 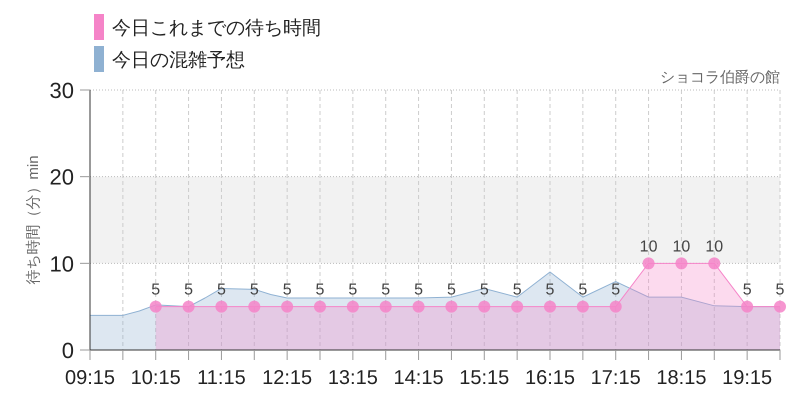 What do you see at coordinates (178, 60) in the screenshot?
I see `legend-label: 今日の混雑予想` at bounding box center [178, 60].